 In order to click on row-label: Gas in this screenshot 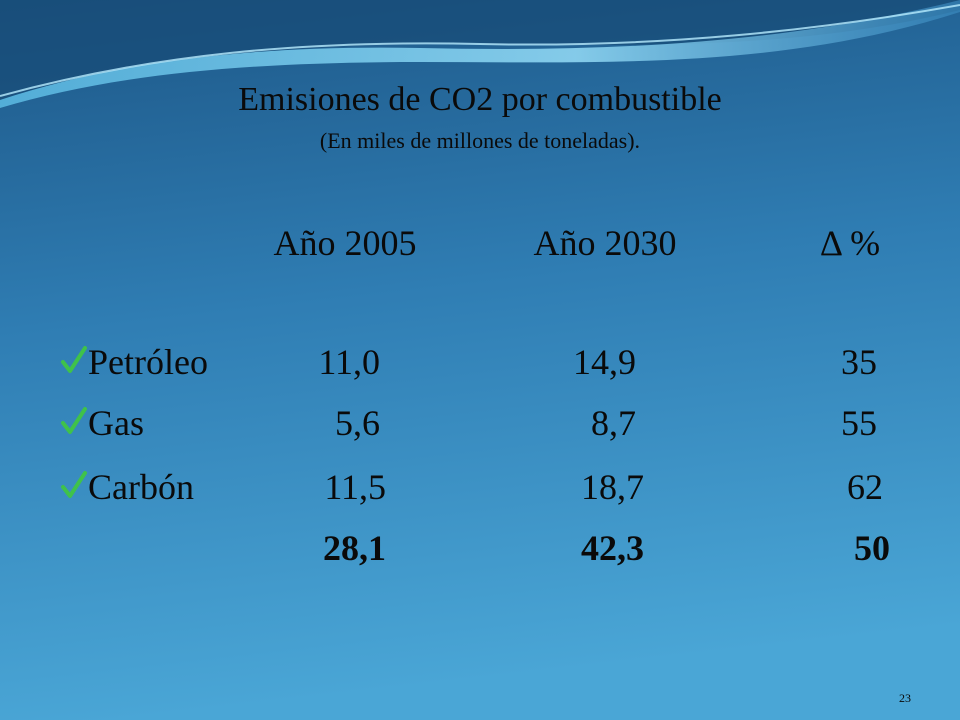, I will do `click(116, 423)`.